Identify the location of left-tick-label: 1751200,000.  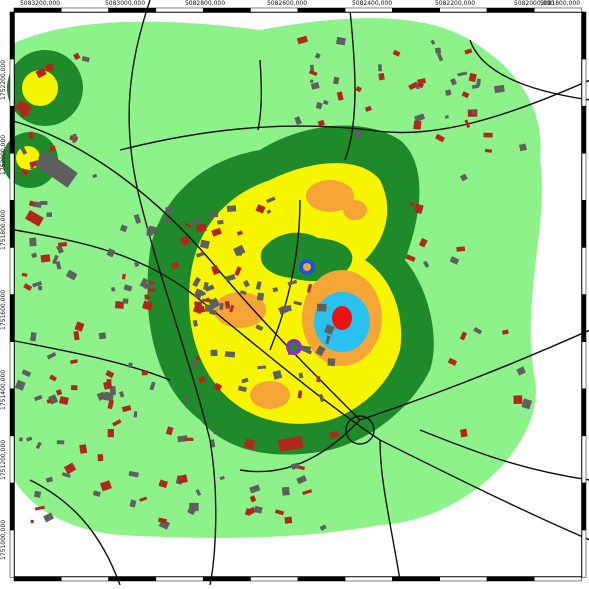
(3, 459).